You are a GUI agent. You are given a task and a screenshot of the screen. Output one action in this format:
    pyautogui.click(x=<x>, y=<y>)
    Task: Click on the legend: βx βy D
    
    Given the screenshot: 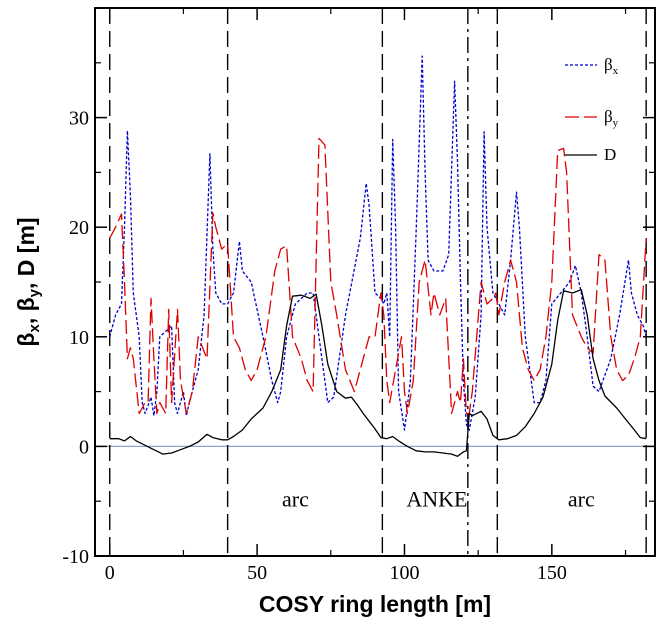 What is the action you would take?
    pyautogui.click(x=592, y=109)
    